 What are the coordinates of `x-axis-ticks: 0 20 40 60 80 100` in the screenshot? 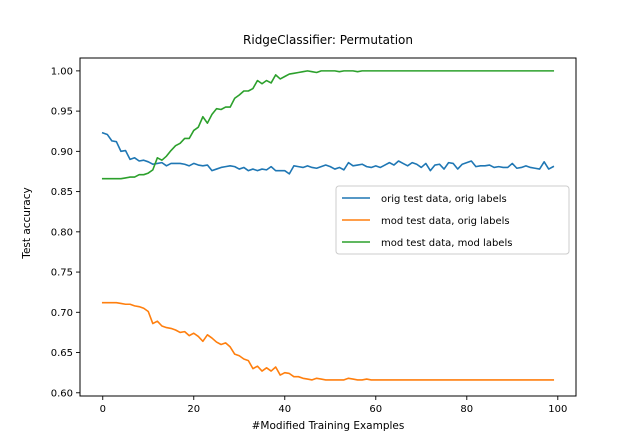 It's located at (333, 405).